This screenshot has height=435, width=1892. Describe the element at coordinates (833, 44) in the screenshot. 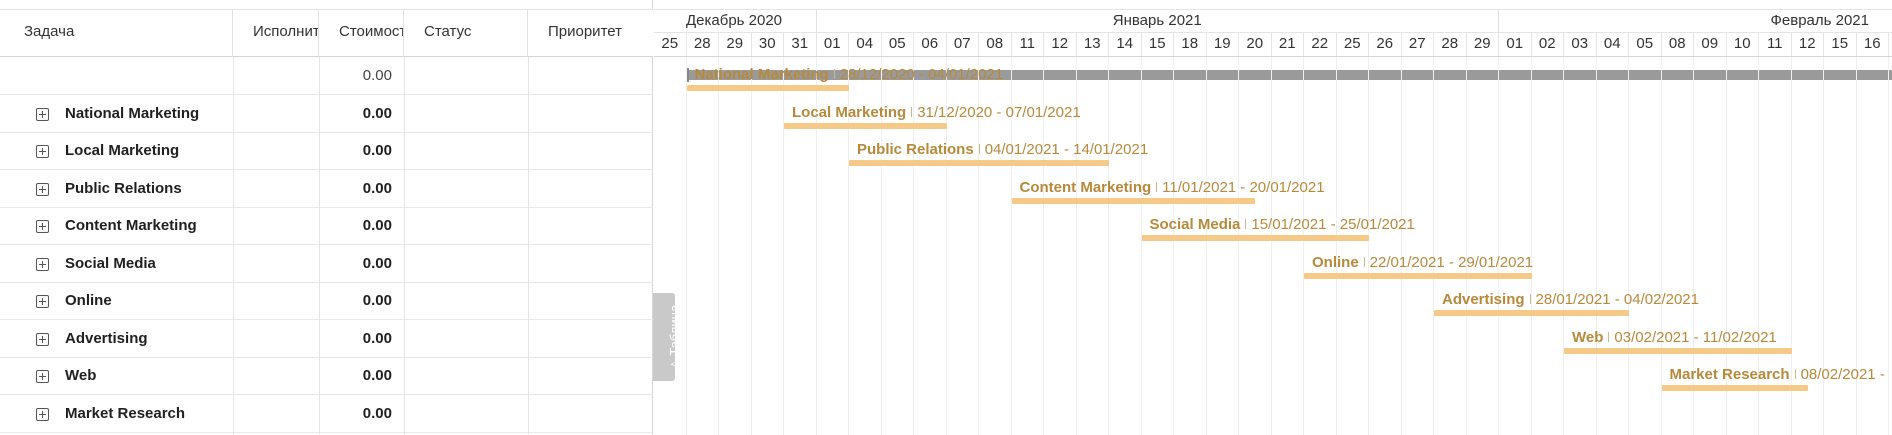

I see `day-header: 01` at that location.